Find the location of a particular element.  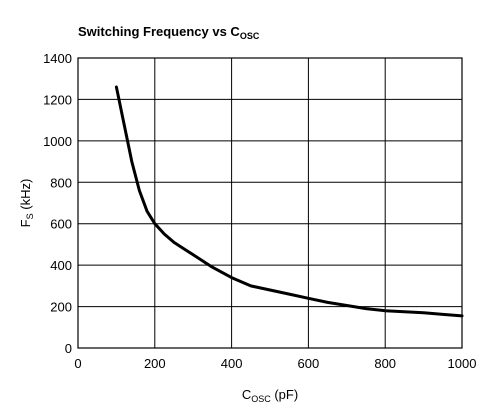

y-axis-label-suffix: (kHz) is located at coordinates (25, 196).